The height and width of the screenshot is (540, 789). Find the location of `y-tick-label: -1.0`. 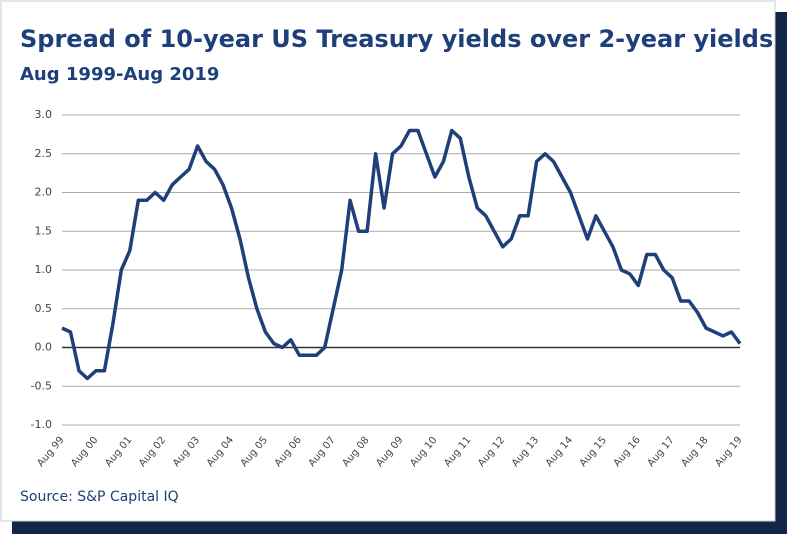

y-tick-label: -1.0 is located at coordinates (41, 424).